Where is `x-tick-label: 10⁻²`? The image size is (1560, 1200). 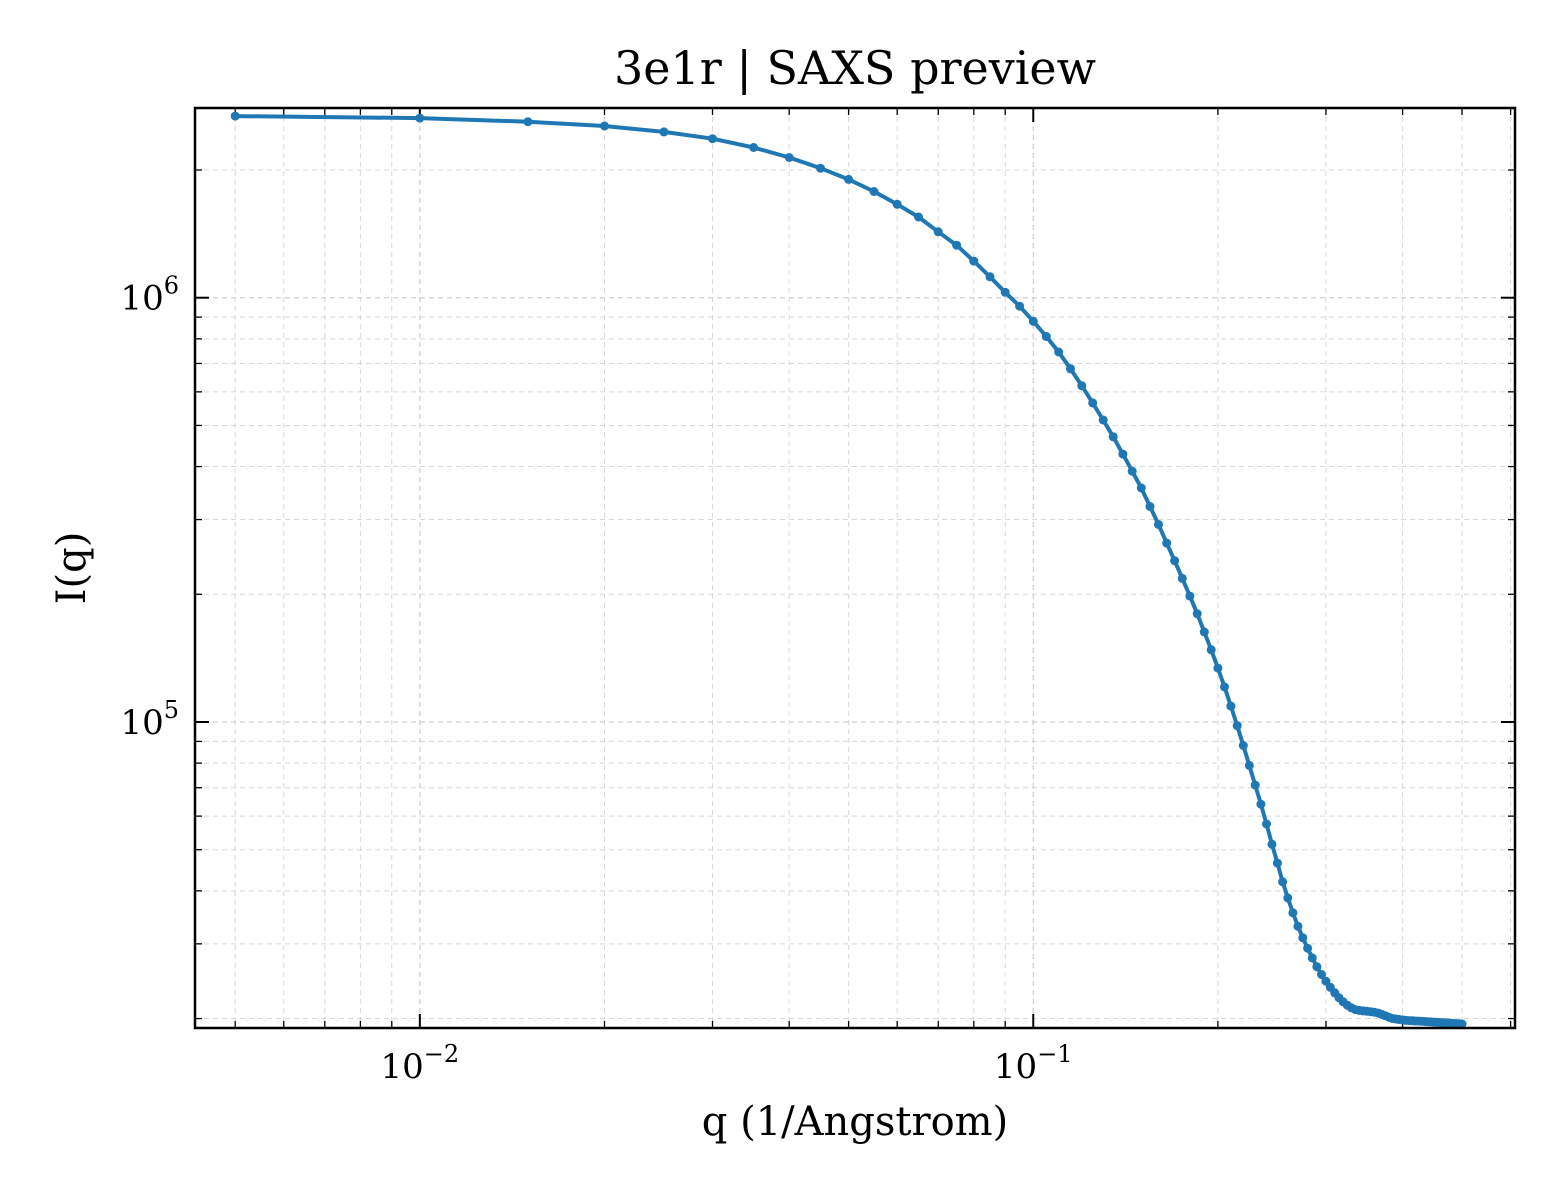
x-tick-label: 10⁻² is located at coordinates (420, 1063).